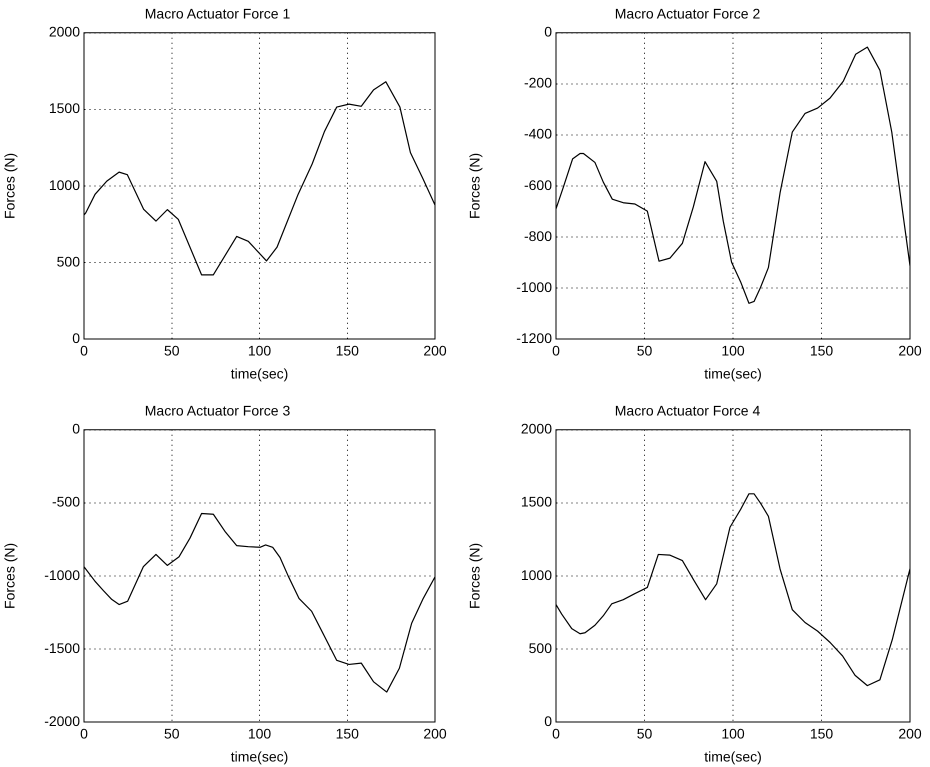  Describe the element at coordinates (66, 502) in the screenshot. I see `y-tick-label: -500` at that location.